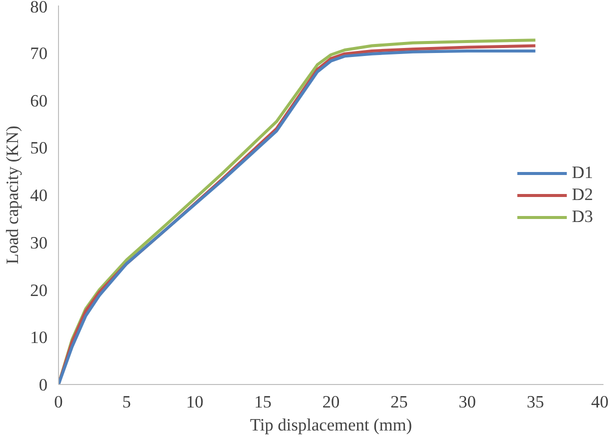 This screenshot has height=439, width=610. I want to click on legend-label: D2, so click(582, 194).